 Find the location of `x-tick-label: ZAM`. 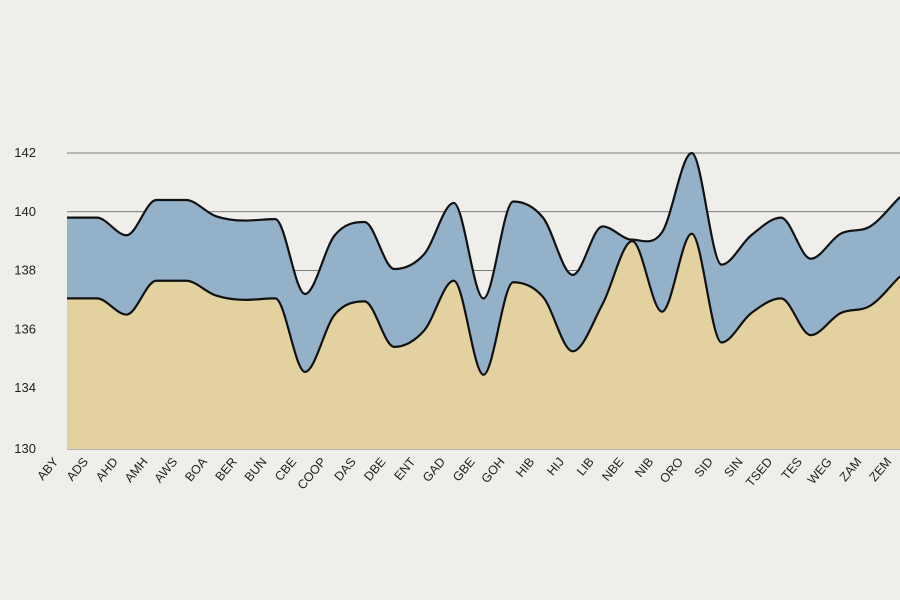

x-tick-label: ZAM is located at coordinates (851, 469).